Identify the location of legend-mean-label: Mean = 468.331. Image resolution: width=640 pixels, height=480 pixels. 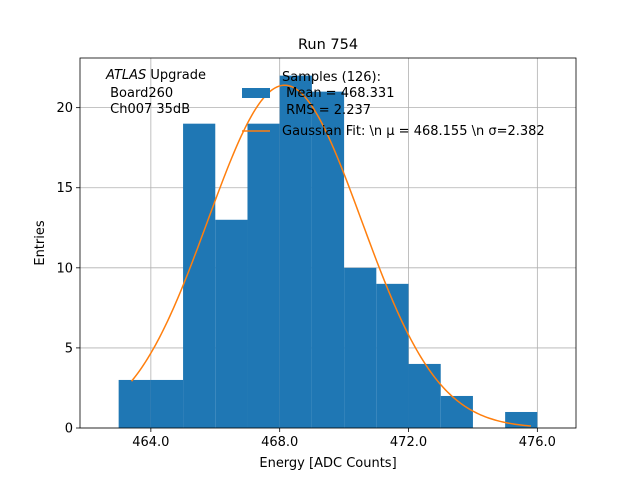
(338, 93).